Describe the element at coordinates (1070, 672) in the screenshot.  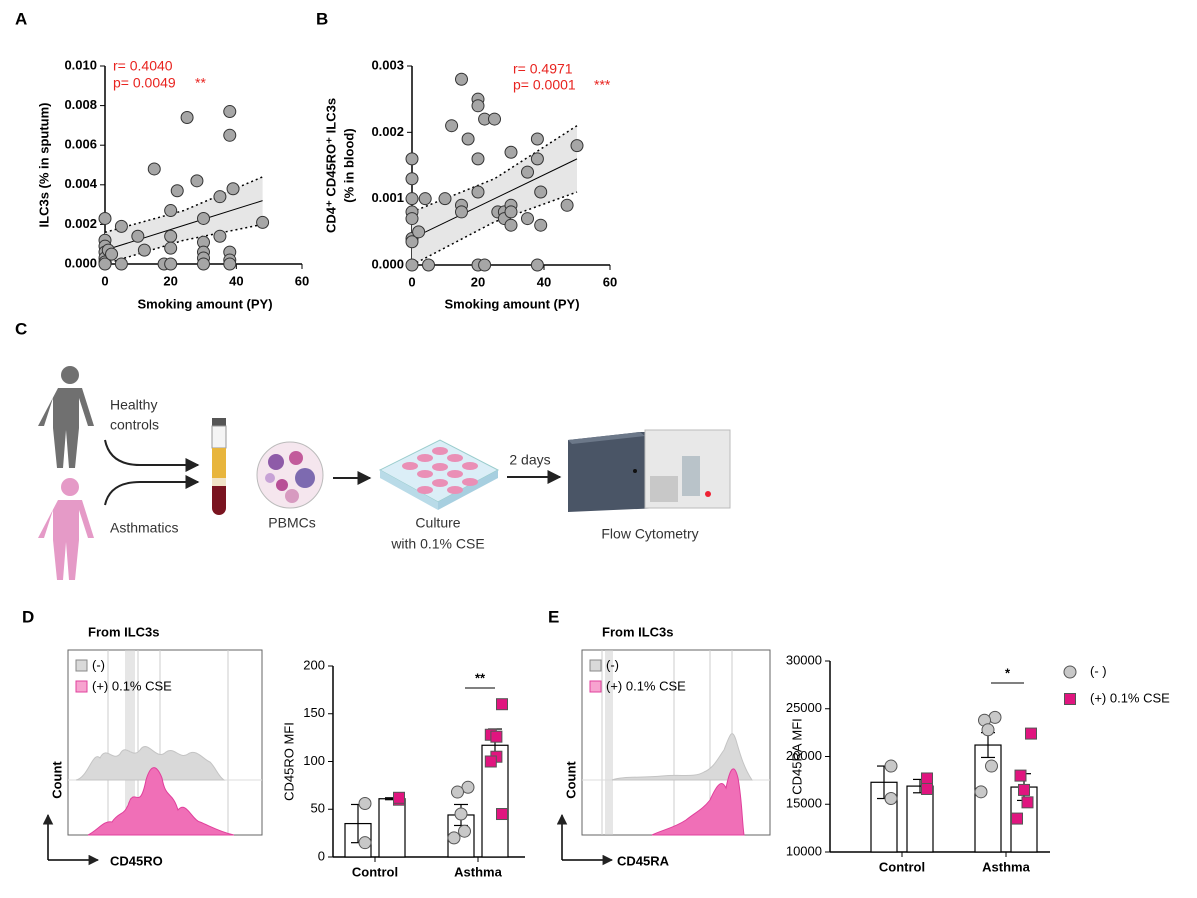
I see `legend-marker` at that location.